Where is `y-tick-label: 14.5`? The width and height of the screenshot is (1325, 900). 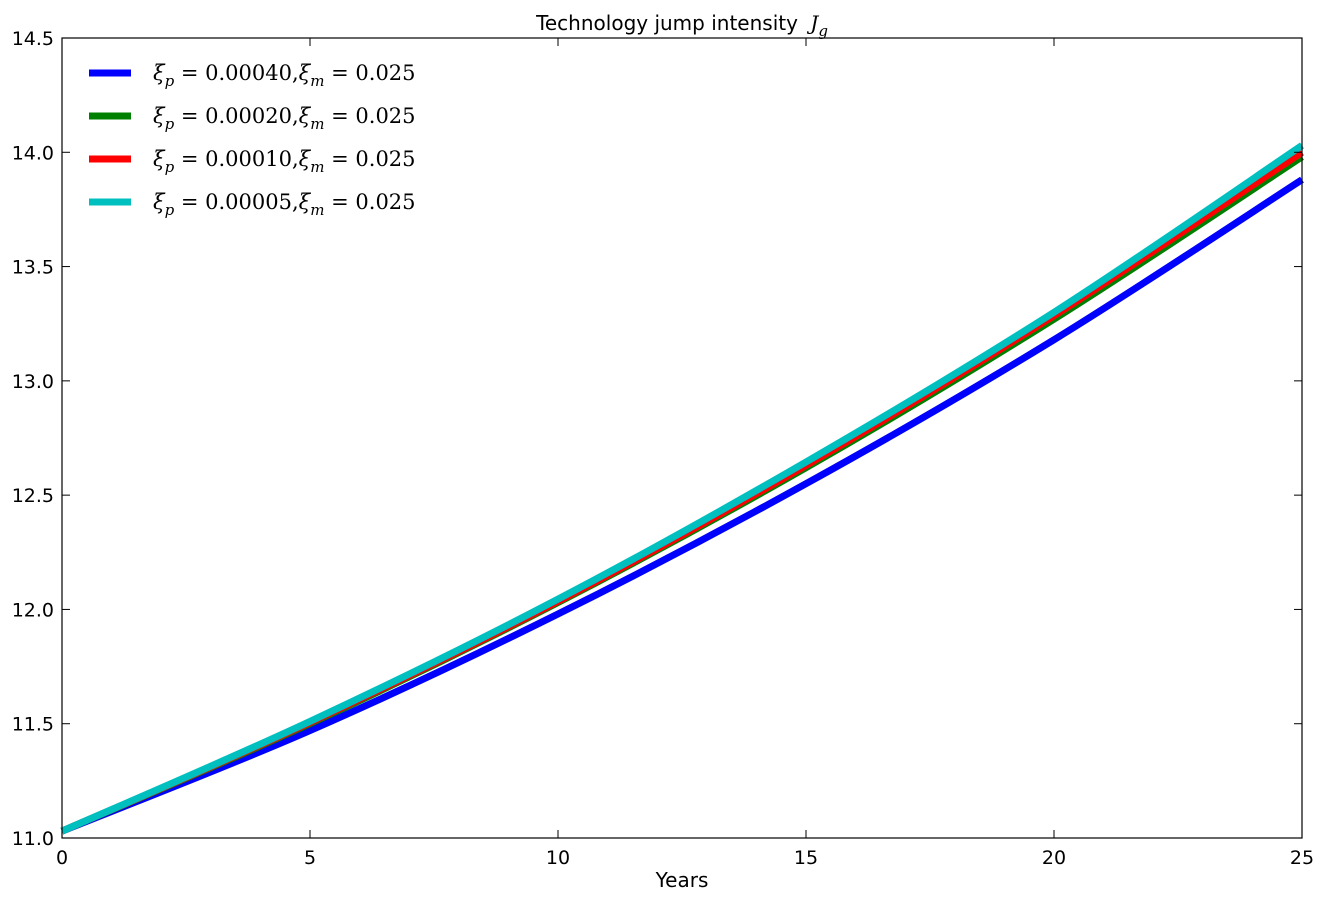 y-tick-label: 14.5 is located at coordinates (33, 39).